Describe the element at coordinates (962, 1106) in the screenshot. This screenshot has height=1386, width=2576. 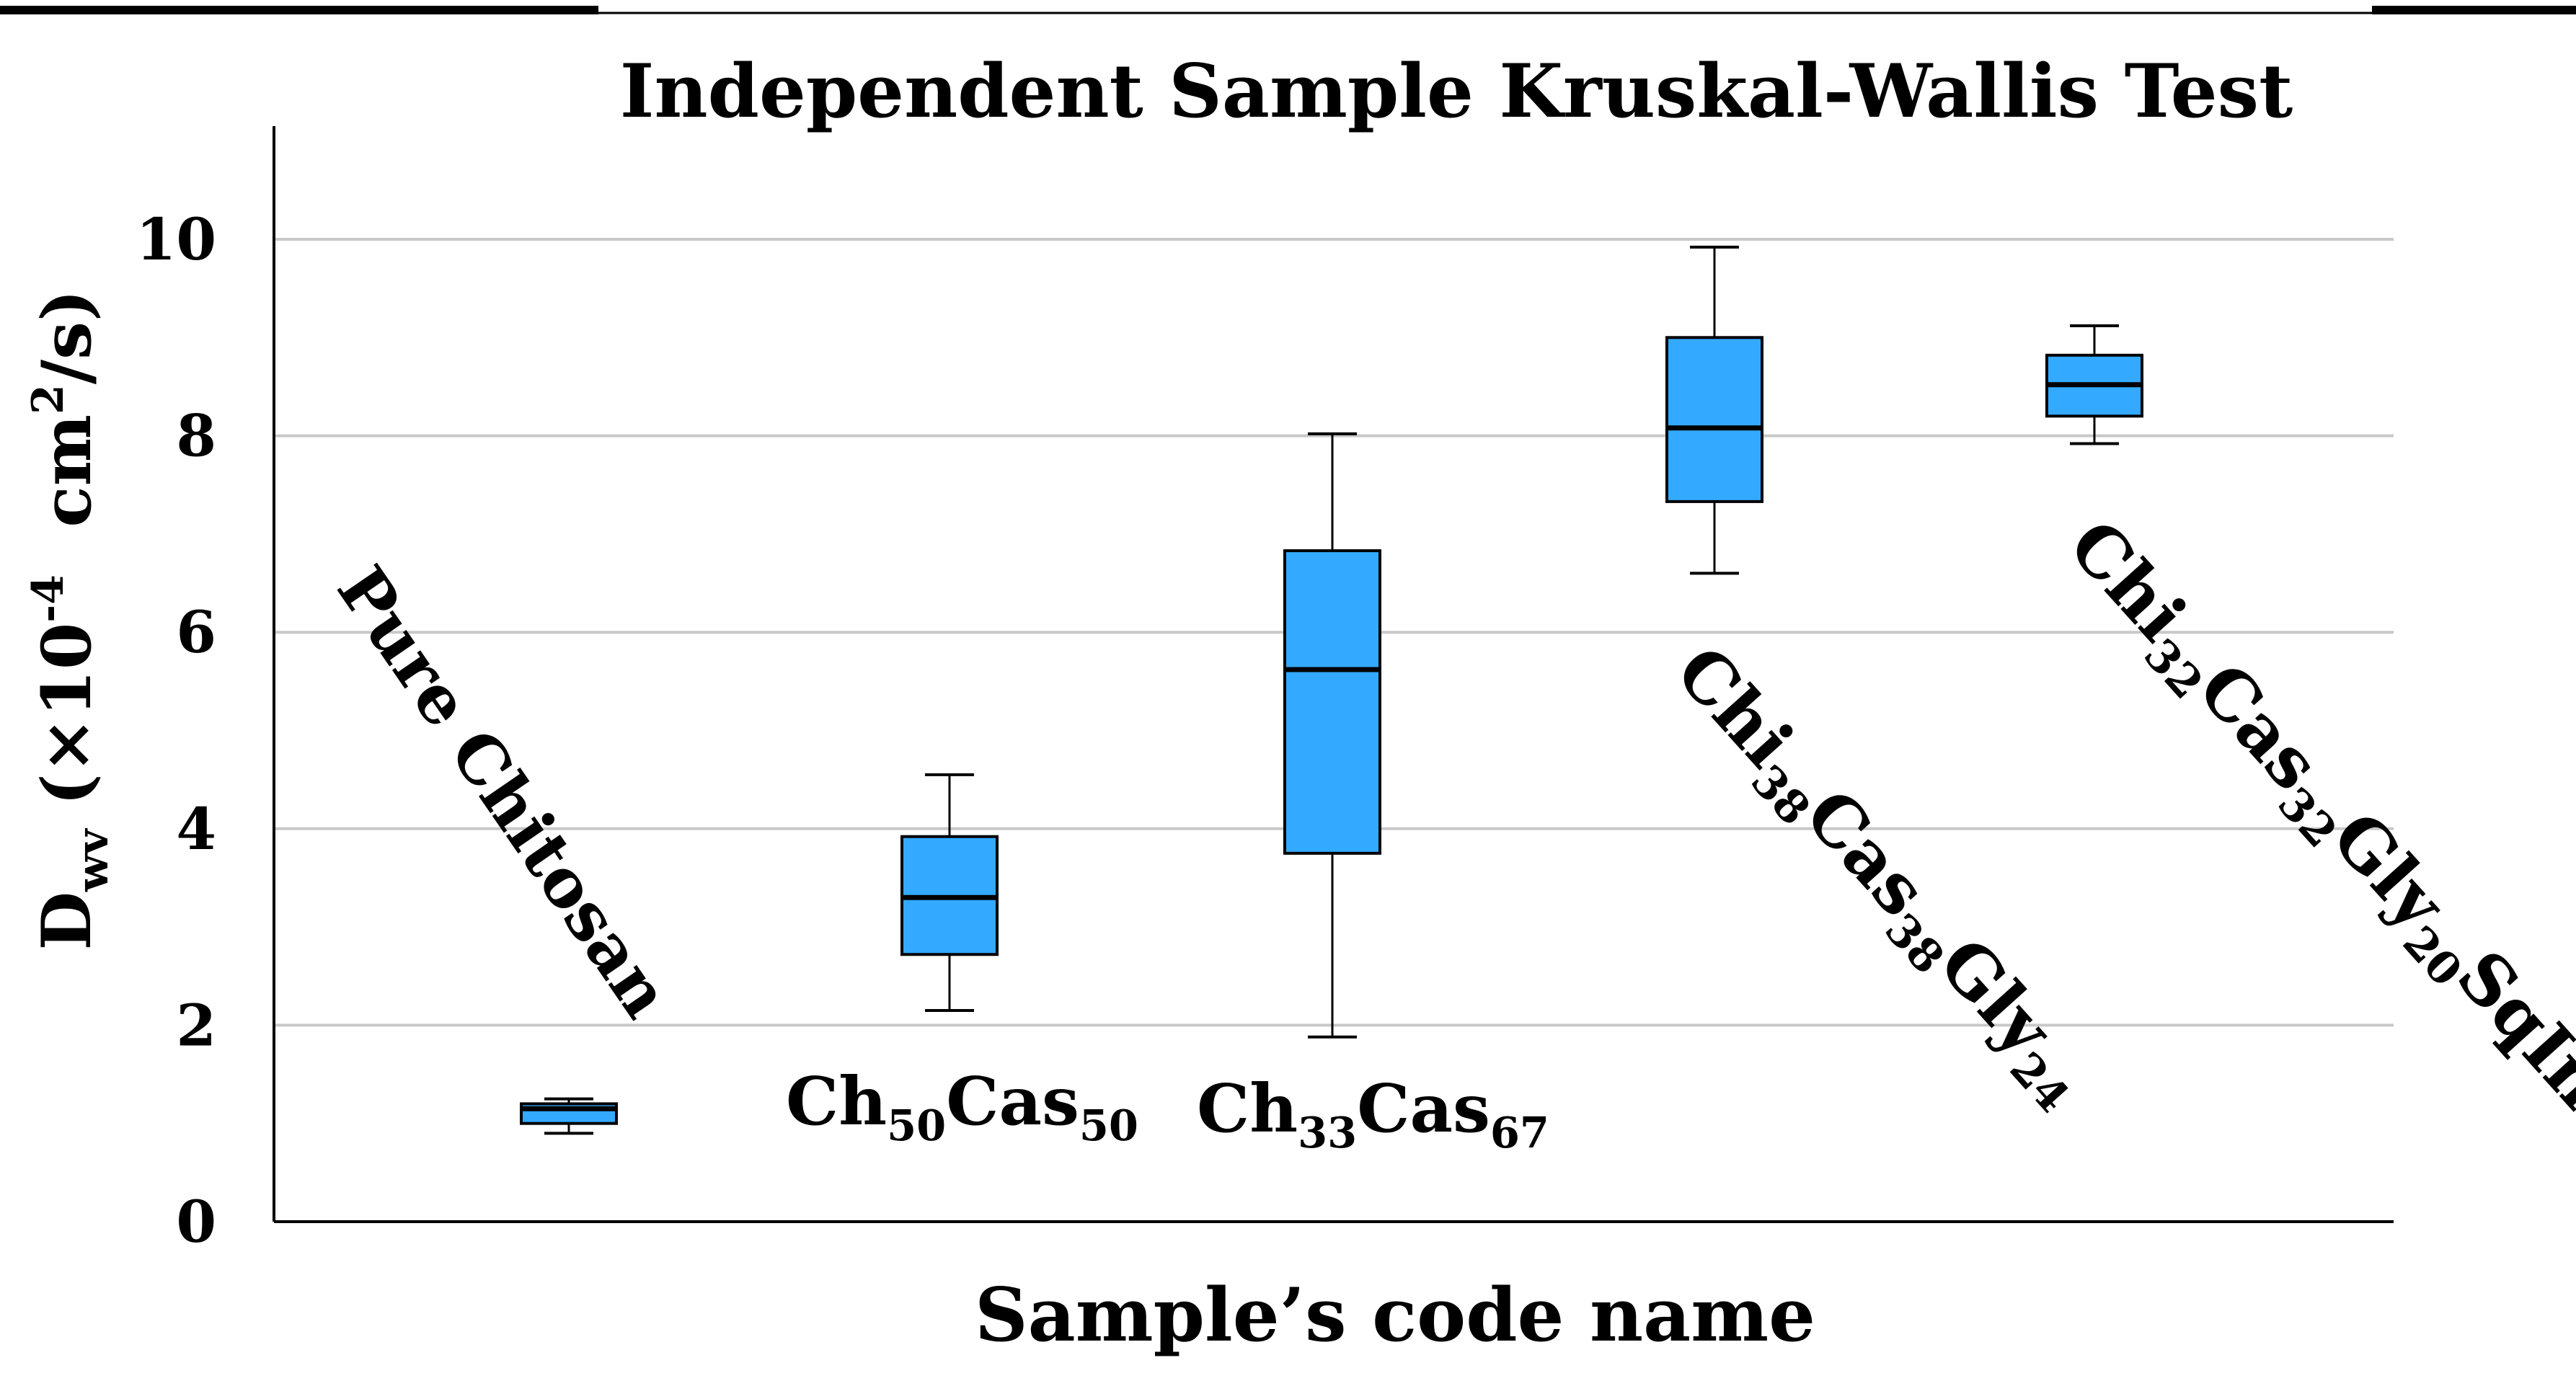
I see `category-label-2: Ch50Cas50` at that location.